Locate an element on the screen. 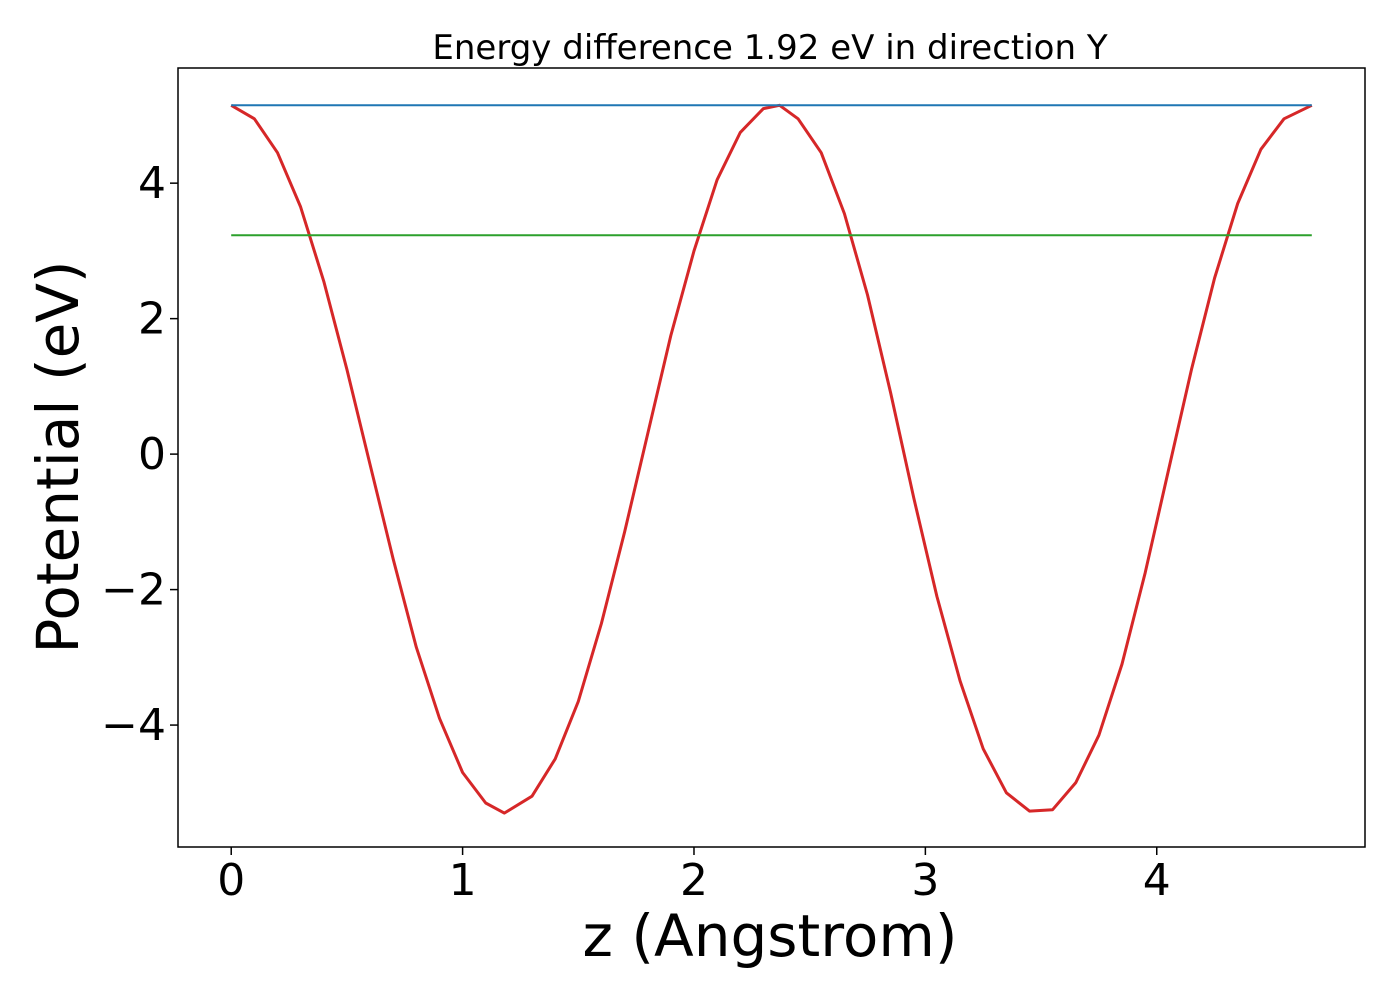 This screenshot has width=1400, height=1000. x-axis-title: z (Angstrom) is located at coordinates (770, 936).